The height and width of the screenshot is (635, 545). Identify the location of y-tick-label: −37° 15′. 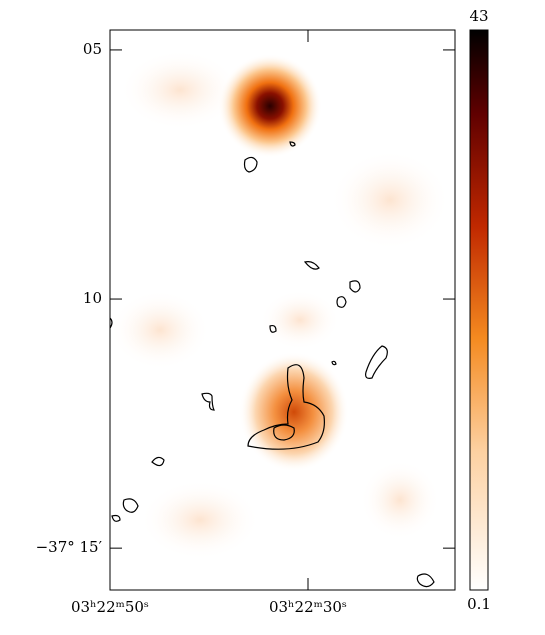
(69, 547).